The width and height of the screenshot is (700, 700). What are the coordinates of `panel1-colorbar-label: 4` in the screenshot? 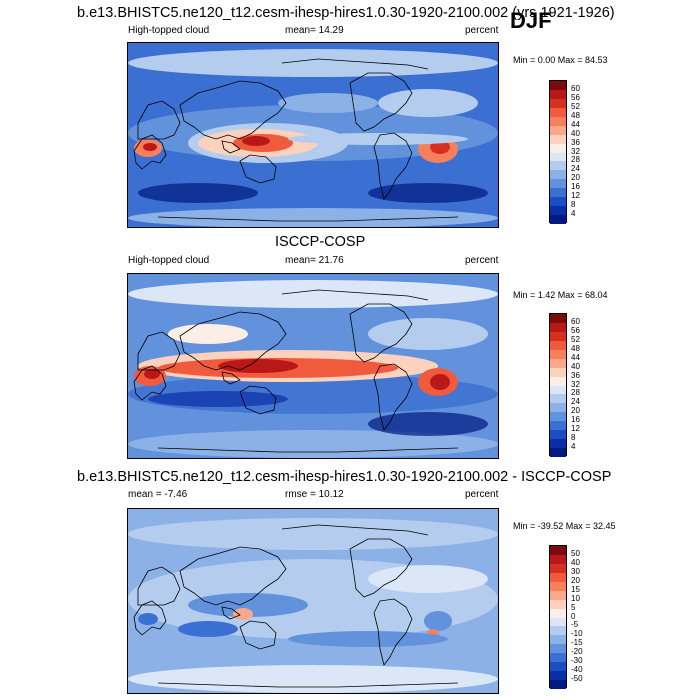 It's located at (573, 214).